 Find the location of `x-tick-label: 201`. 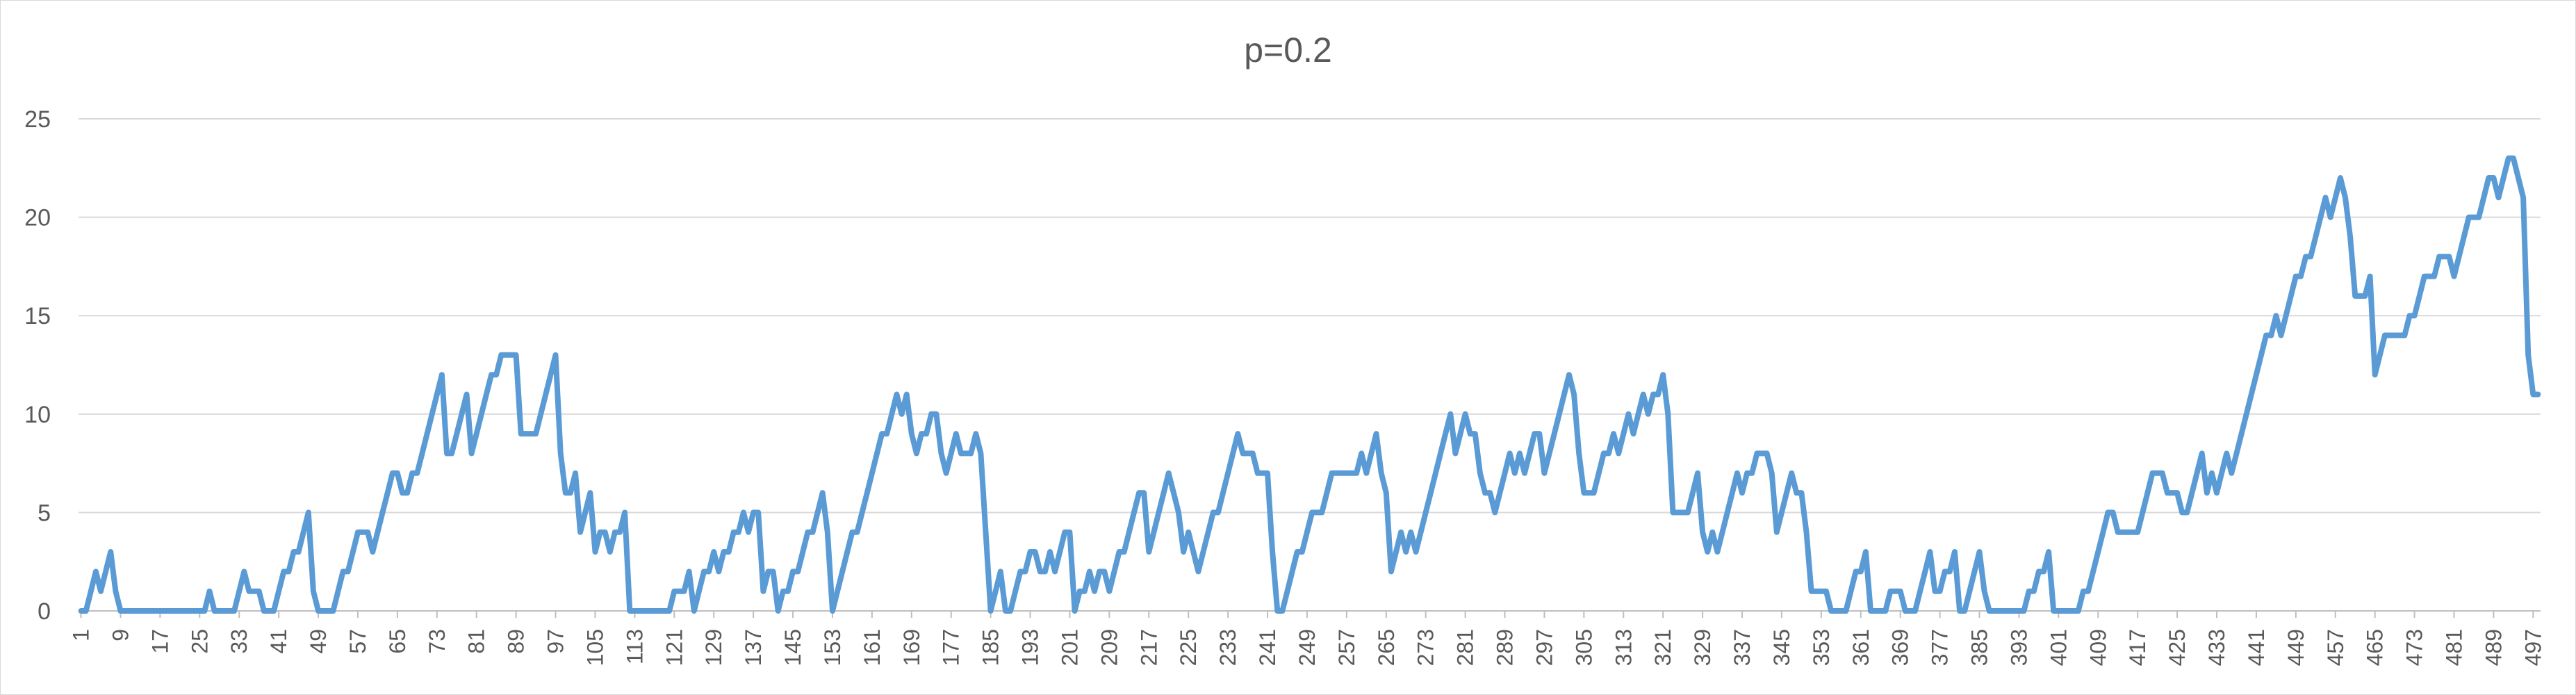

x-tick-label: 201 is located at coordinates (1069, 647).